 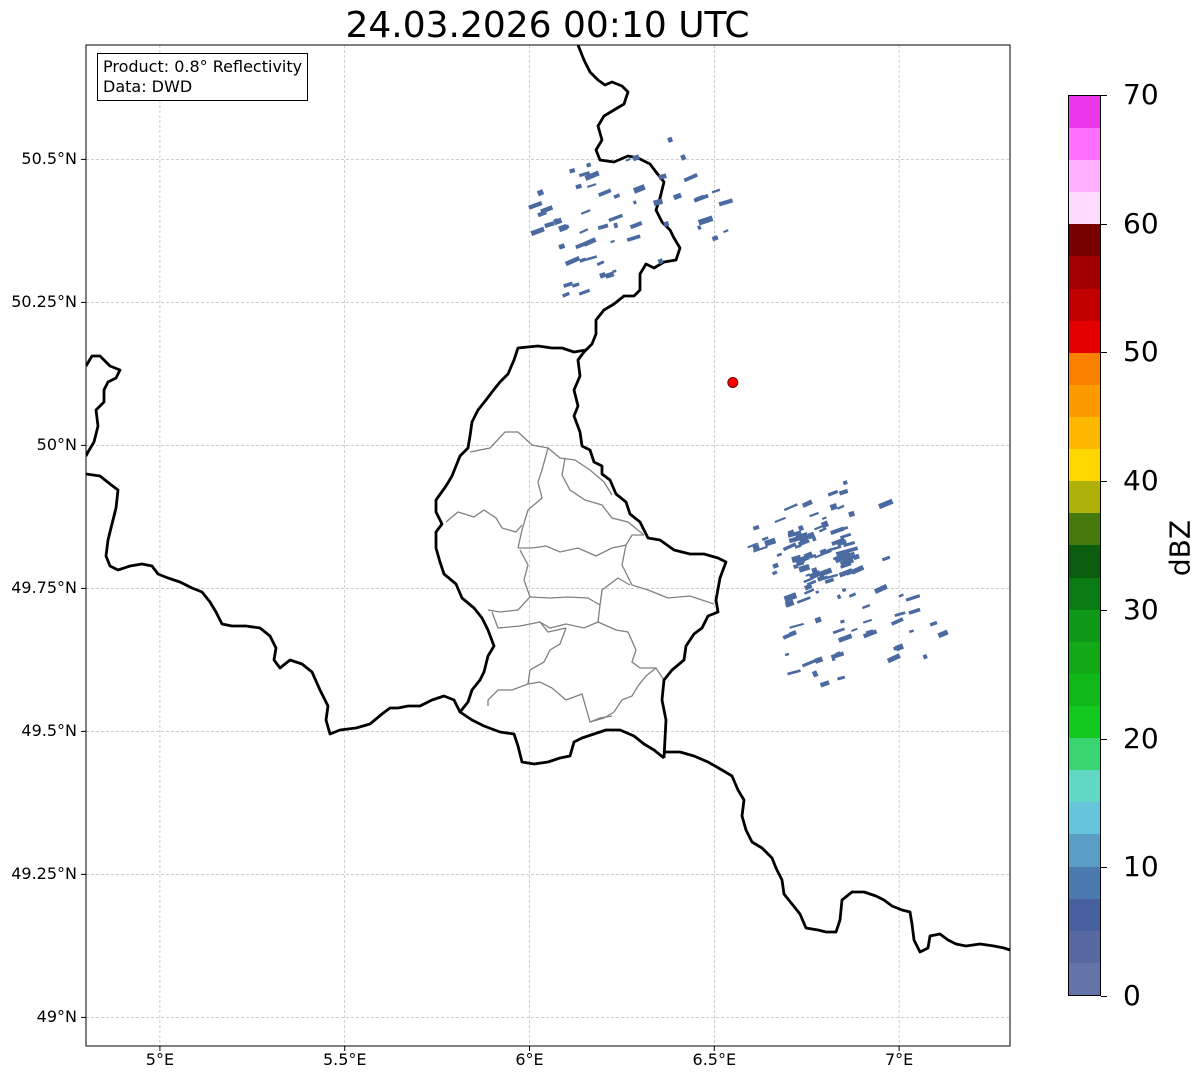 I want to click on lat-tick-label: 50.5°N, so click(x=49, y=159).